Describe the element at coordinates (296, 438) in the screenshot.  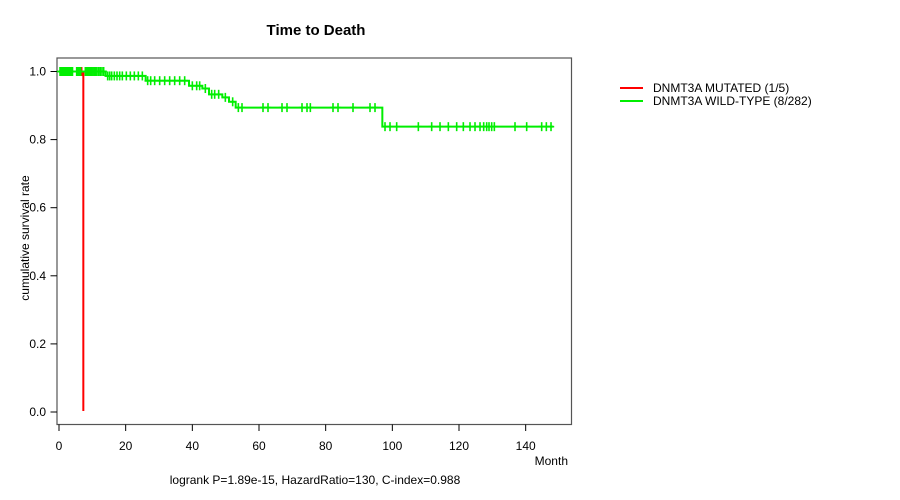
I see `x-axis: 0 20 40 60 80 100 120 140` at that location.